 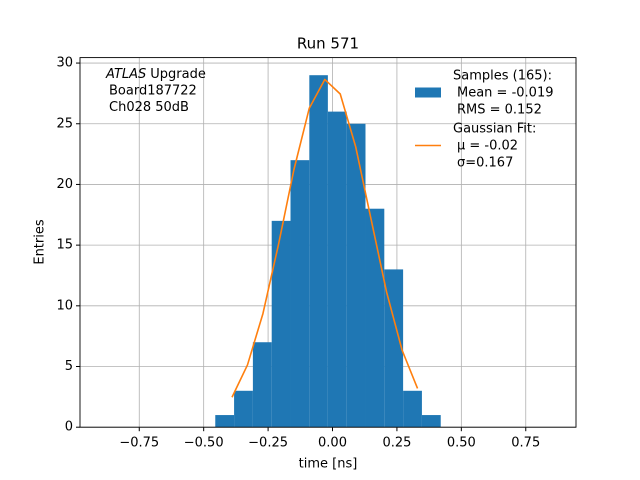 What do you see at coordinates (40, 242) in the screenshot?
I see `y-axis-label: Entries` at bounding box center [40, 242].